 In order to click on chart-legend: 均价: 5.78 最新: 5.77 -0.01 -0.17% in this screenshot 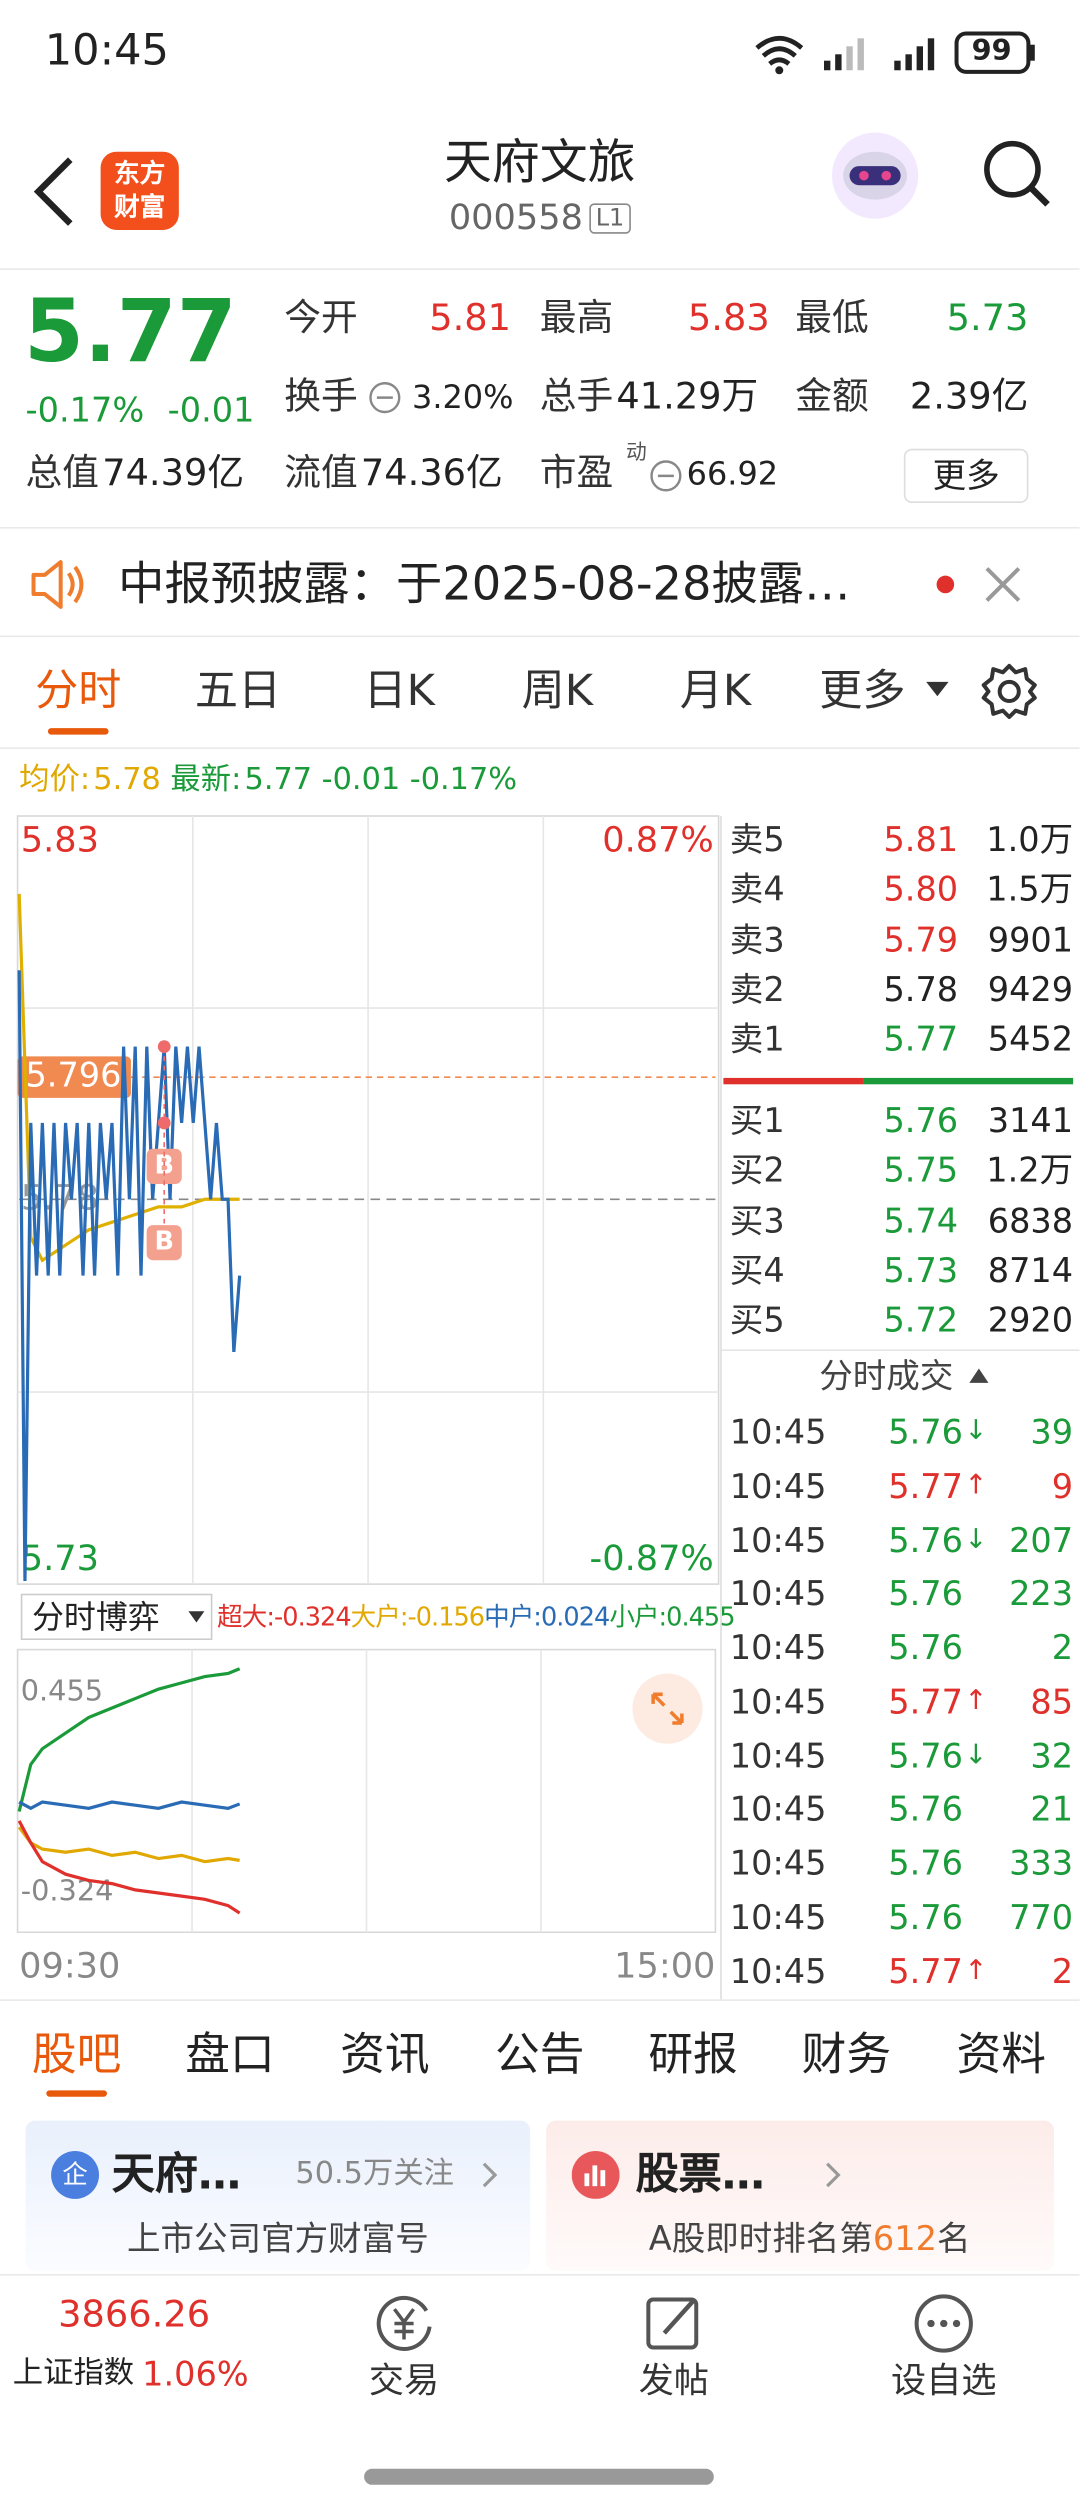, I will do `click(268, 779)`.